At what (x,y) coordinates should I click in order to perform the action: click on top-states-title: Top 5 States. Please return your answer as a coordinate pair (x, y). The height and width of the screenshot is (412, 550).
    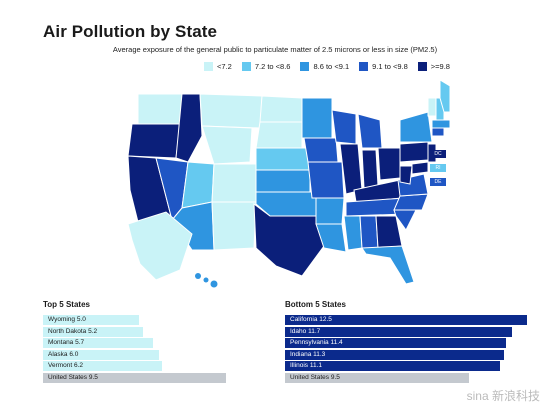
    Looking at the image, I should click on (66, 304).